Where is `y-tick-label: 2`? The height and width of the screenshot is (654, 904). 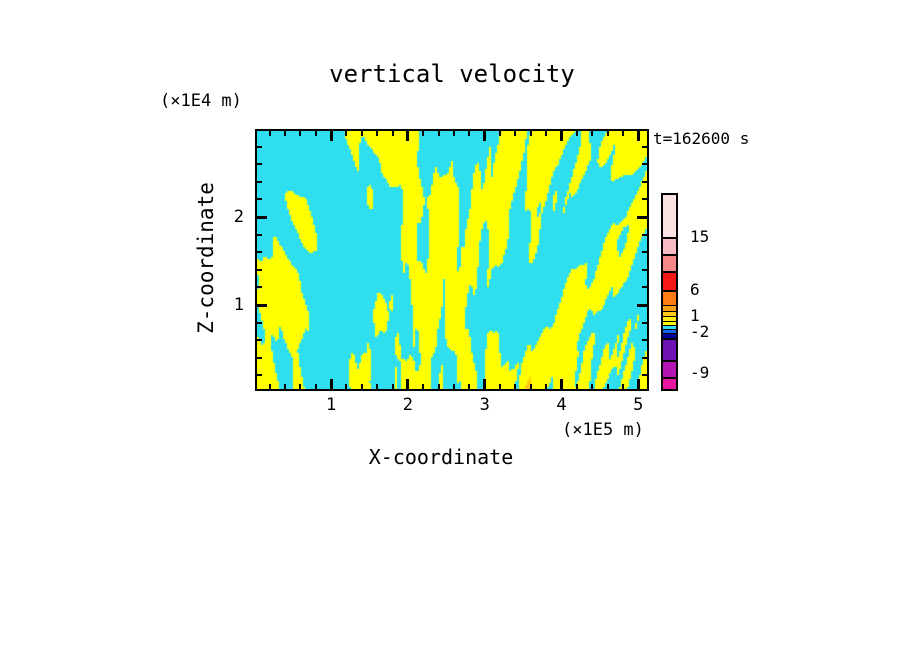 y-tick-label: 2 is located at coordinates (238, 217).